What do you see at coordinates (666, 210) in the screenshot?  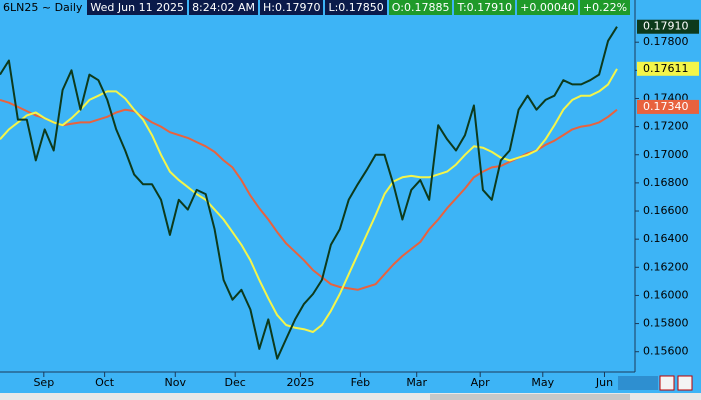 I see `y-tick-label: 0.16600` at bounding box center [666, 210].